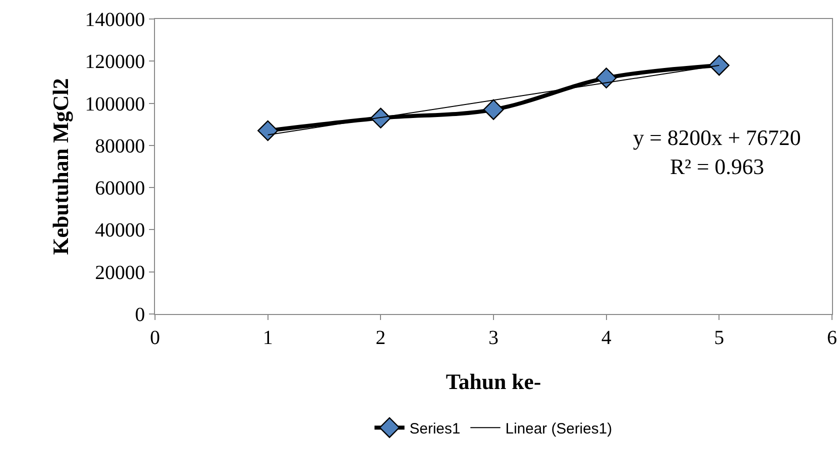 Image resolution: width=840 pixels, height=452 pixels. What do you see at coordinates (115, 104) in the screenshot?
I see `y-tick-label: 100000` at bounding box center [115, 104].